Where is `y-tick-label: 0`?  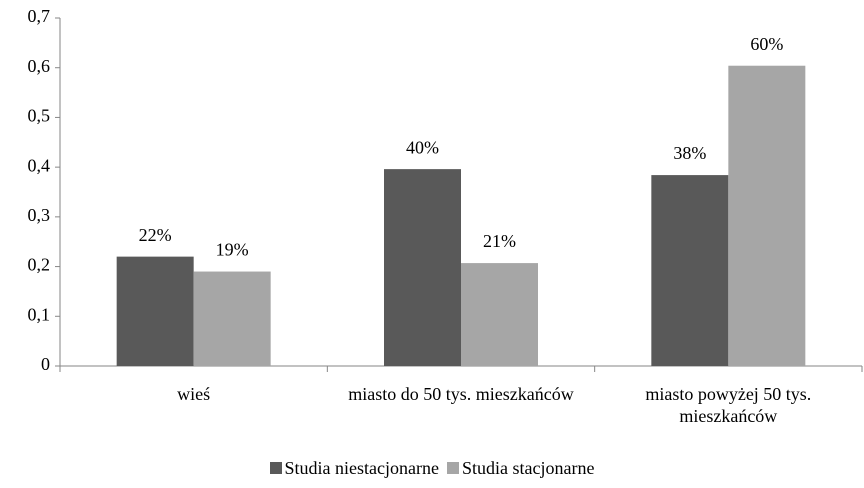
y-tick-label: 0 is located at coordinates (45, 364).